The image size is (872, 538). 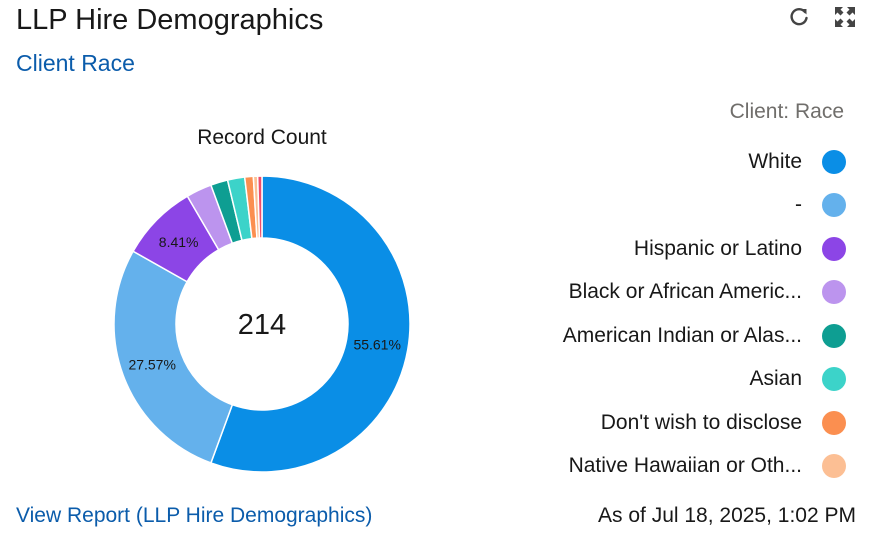 I want to click on slice-percent-label: 8.41%, so click(x=179, y=242).